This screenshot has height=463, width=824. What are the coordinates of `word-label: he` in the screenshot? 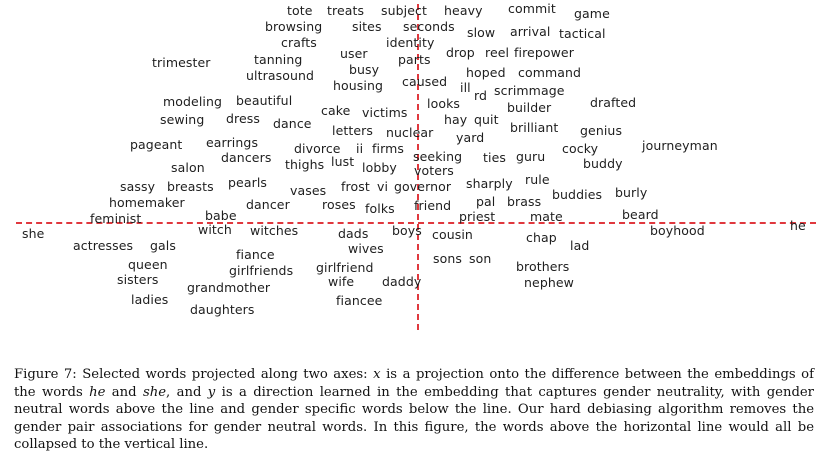 It's located at (798, 225).